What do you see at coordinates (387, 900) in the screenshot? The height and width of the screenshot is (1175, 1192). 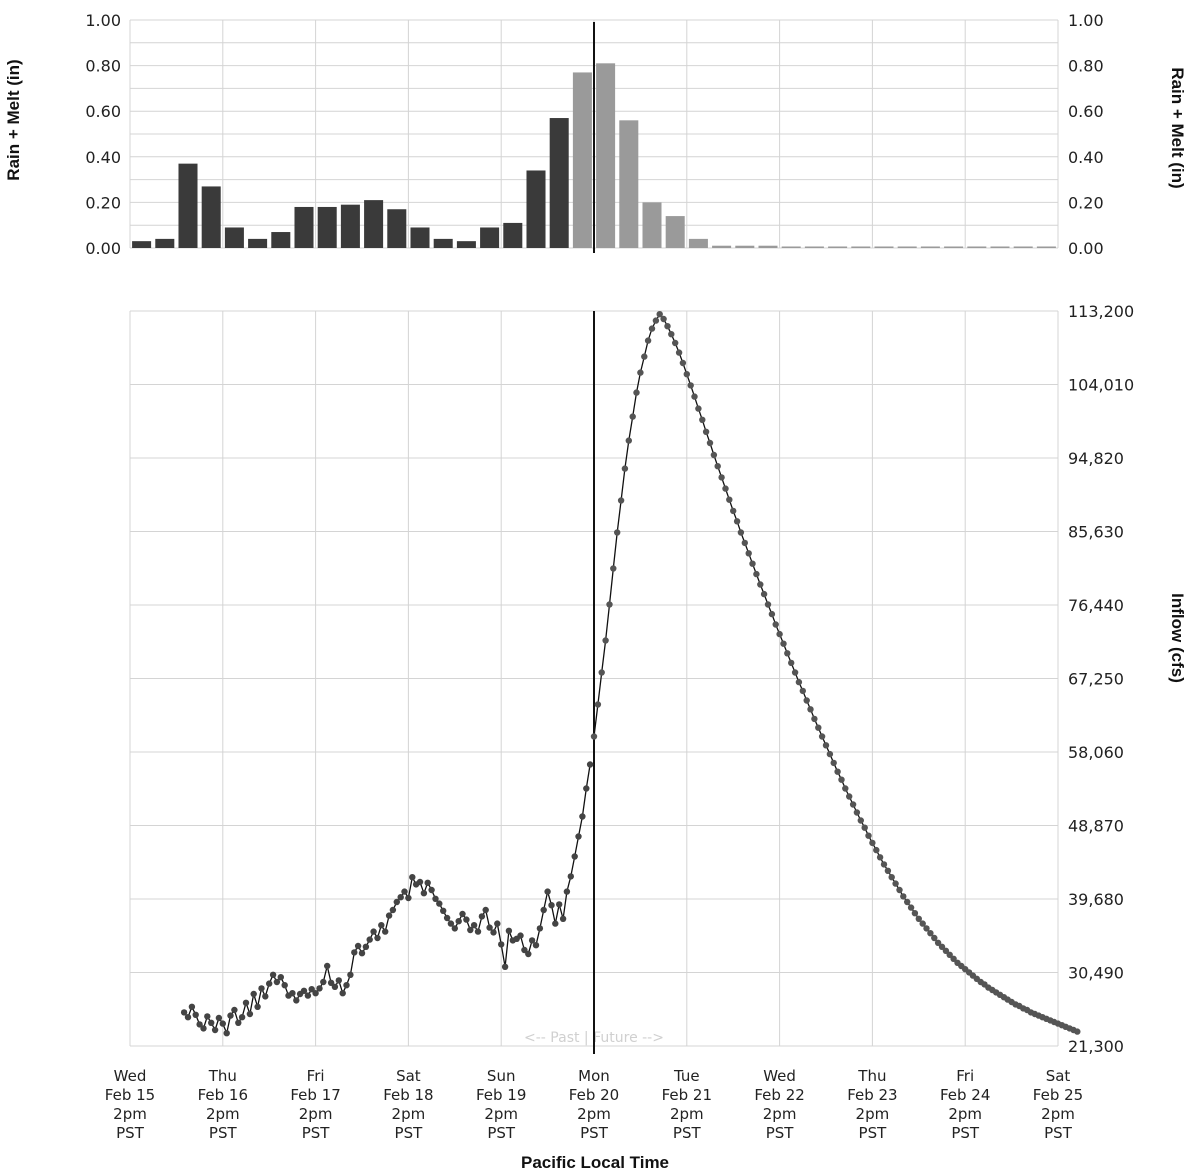 I see `inflow-observed-line` at bounding box center [387, 900].